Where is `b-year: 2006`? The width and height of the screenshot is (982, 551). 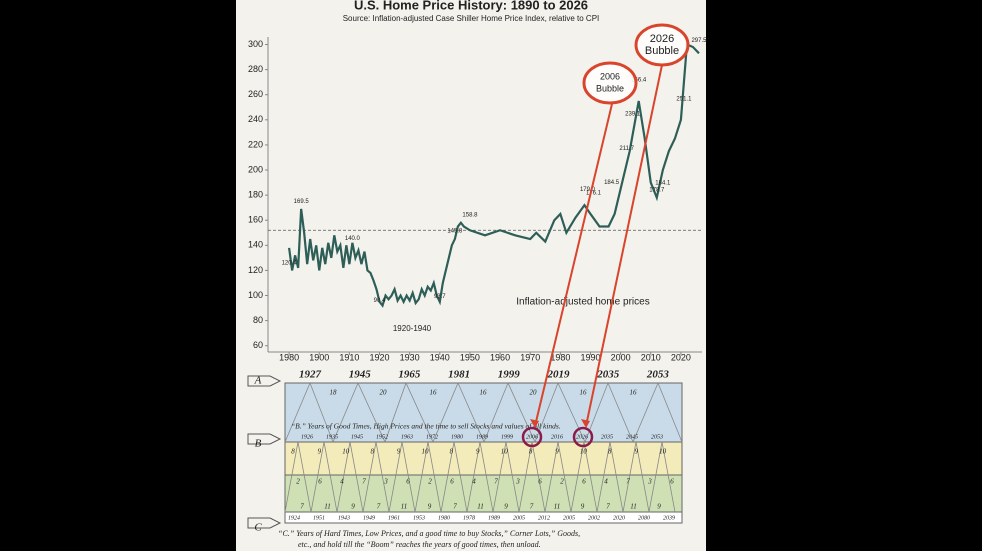 b-year: 2006 is located at coordinates (532, 437).